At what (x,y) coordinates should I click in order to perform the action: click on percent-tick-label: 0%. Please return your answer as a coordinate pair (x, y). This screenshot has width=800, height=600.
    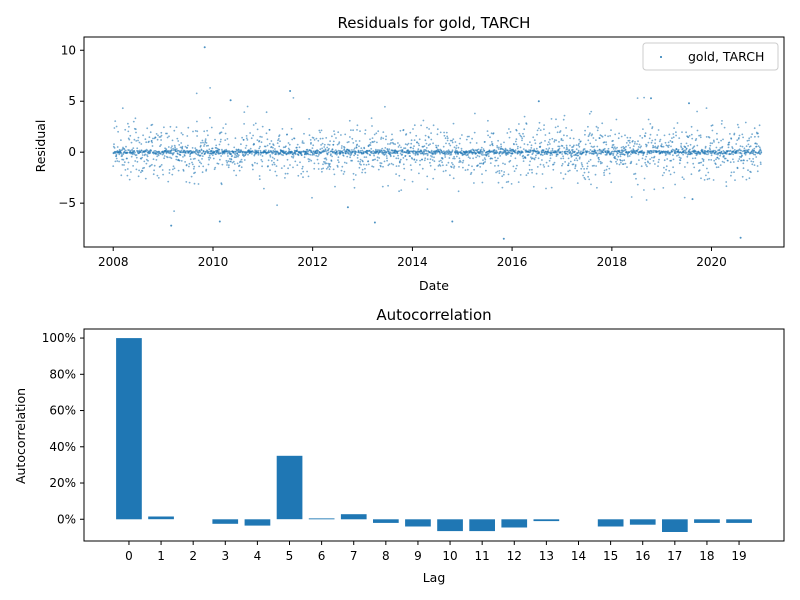
    Looking at the image, I should click on (66, 519).